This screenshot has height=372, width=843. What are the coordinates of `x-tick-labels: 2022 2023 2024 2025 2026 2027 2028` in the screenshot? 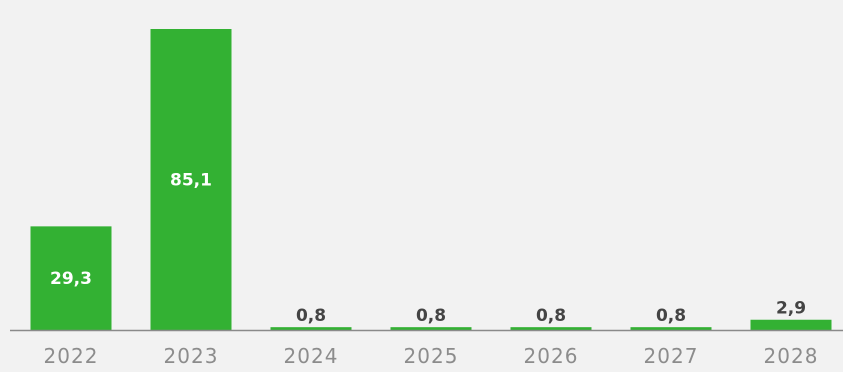 It's located at (431, 356).